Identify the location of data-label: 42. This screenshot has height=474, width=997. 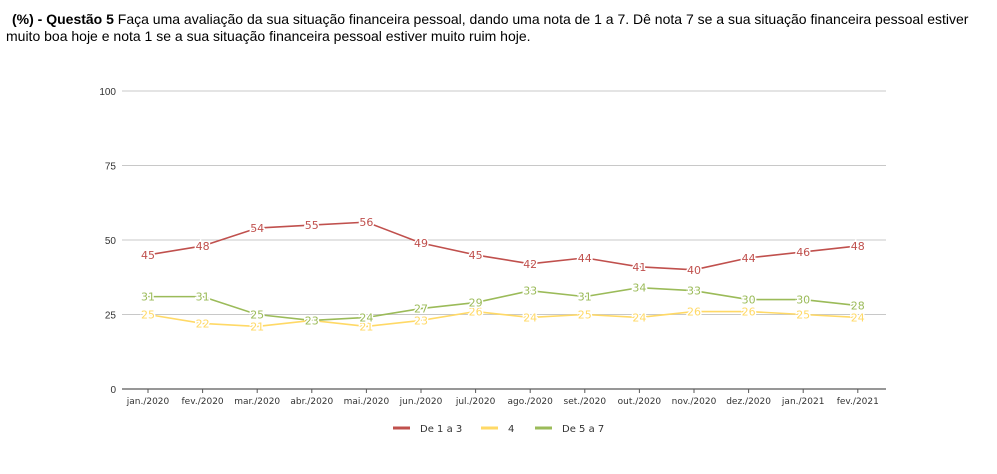
(530, 264).